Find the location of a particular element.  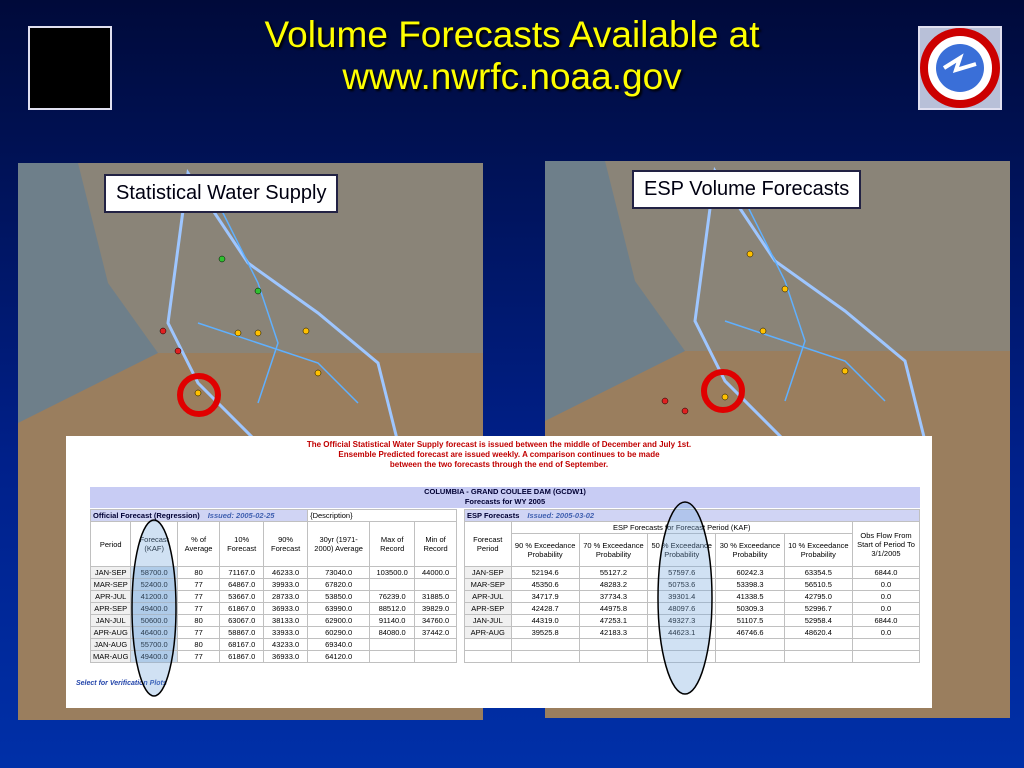

section-title: ESP Forecasts is located at coordinates (493, 515).